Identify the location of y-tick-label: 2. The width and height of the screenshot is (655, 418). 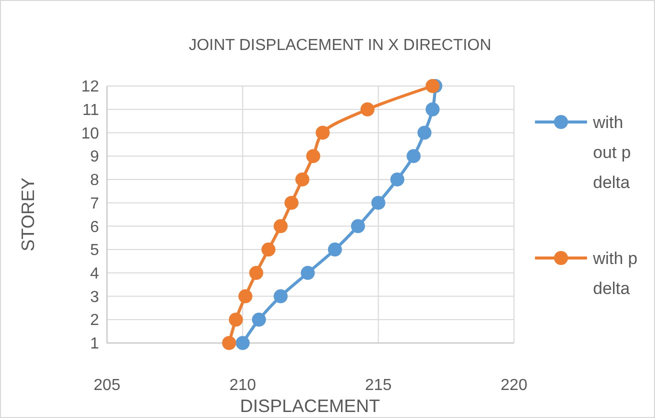
(95, 321).